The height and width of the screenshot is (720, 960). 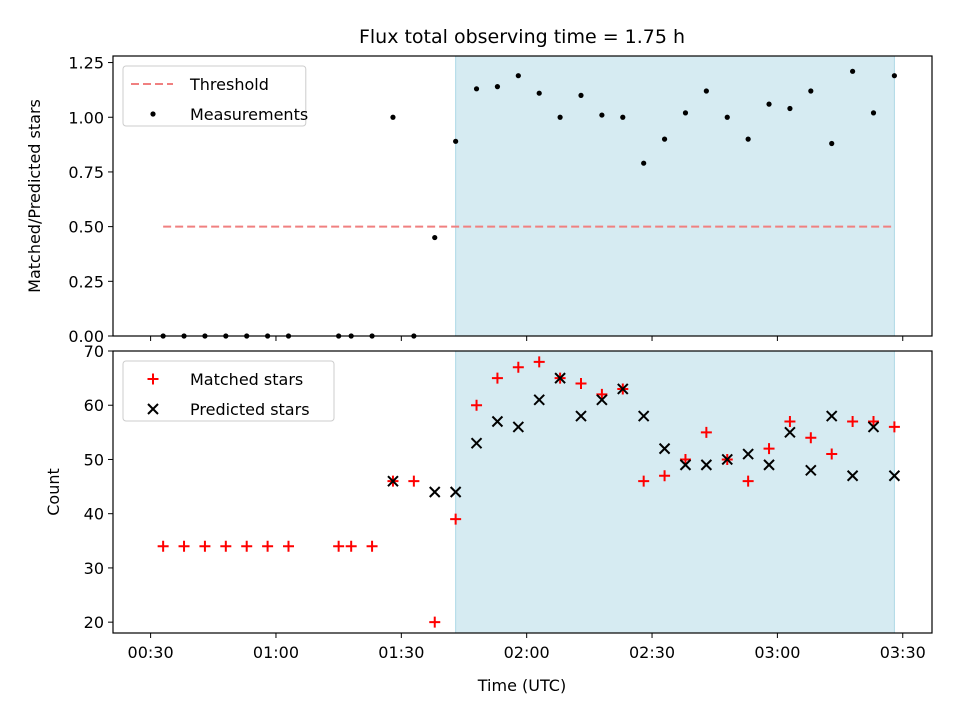 What do you see at coordinates (86, 227) in the screenshot?
I see `top-ytick-label: 0.50` at bounding box center [86, 227].